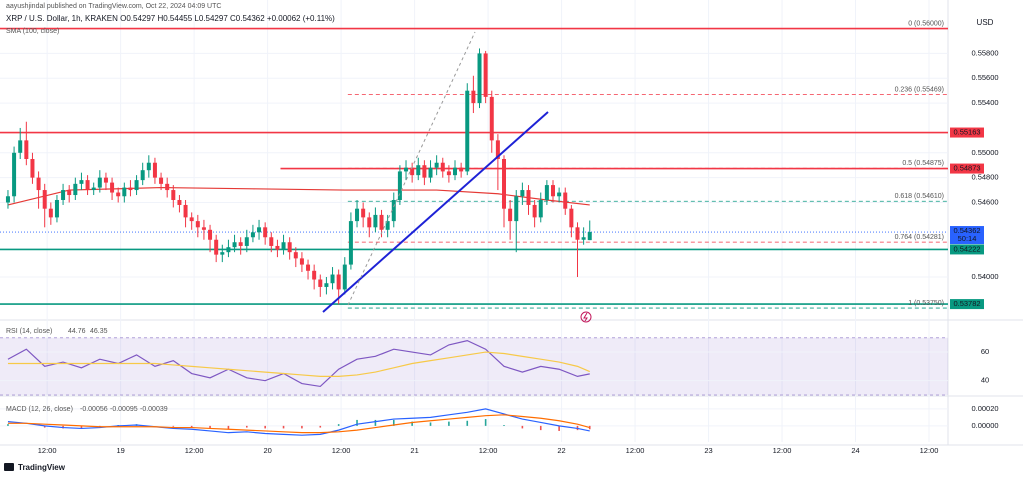  I want to click on fib-label: 0.236 (0.55469), so click(919, 89).